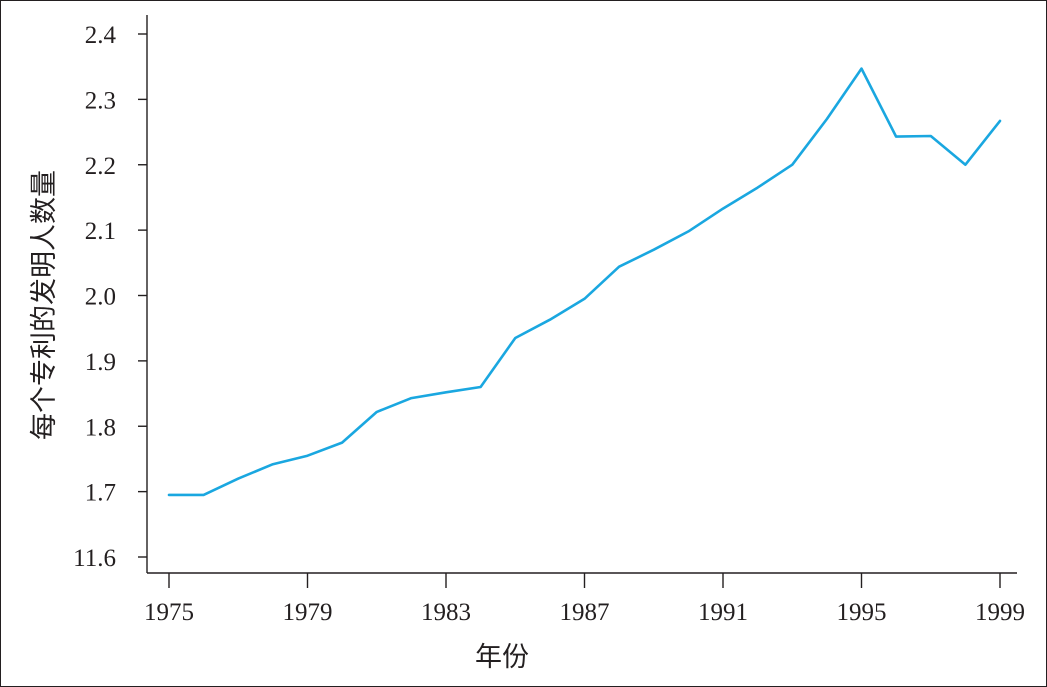 The height and width of the screenshot is (687, 1047). What do you see at coordinates (446, 612) in the screenshot?
I see `x-tick-label: 1983` at bounding box center [446, 612].